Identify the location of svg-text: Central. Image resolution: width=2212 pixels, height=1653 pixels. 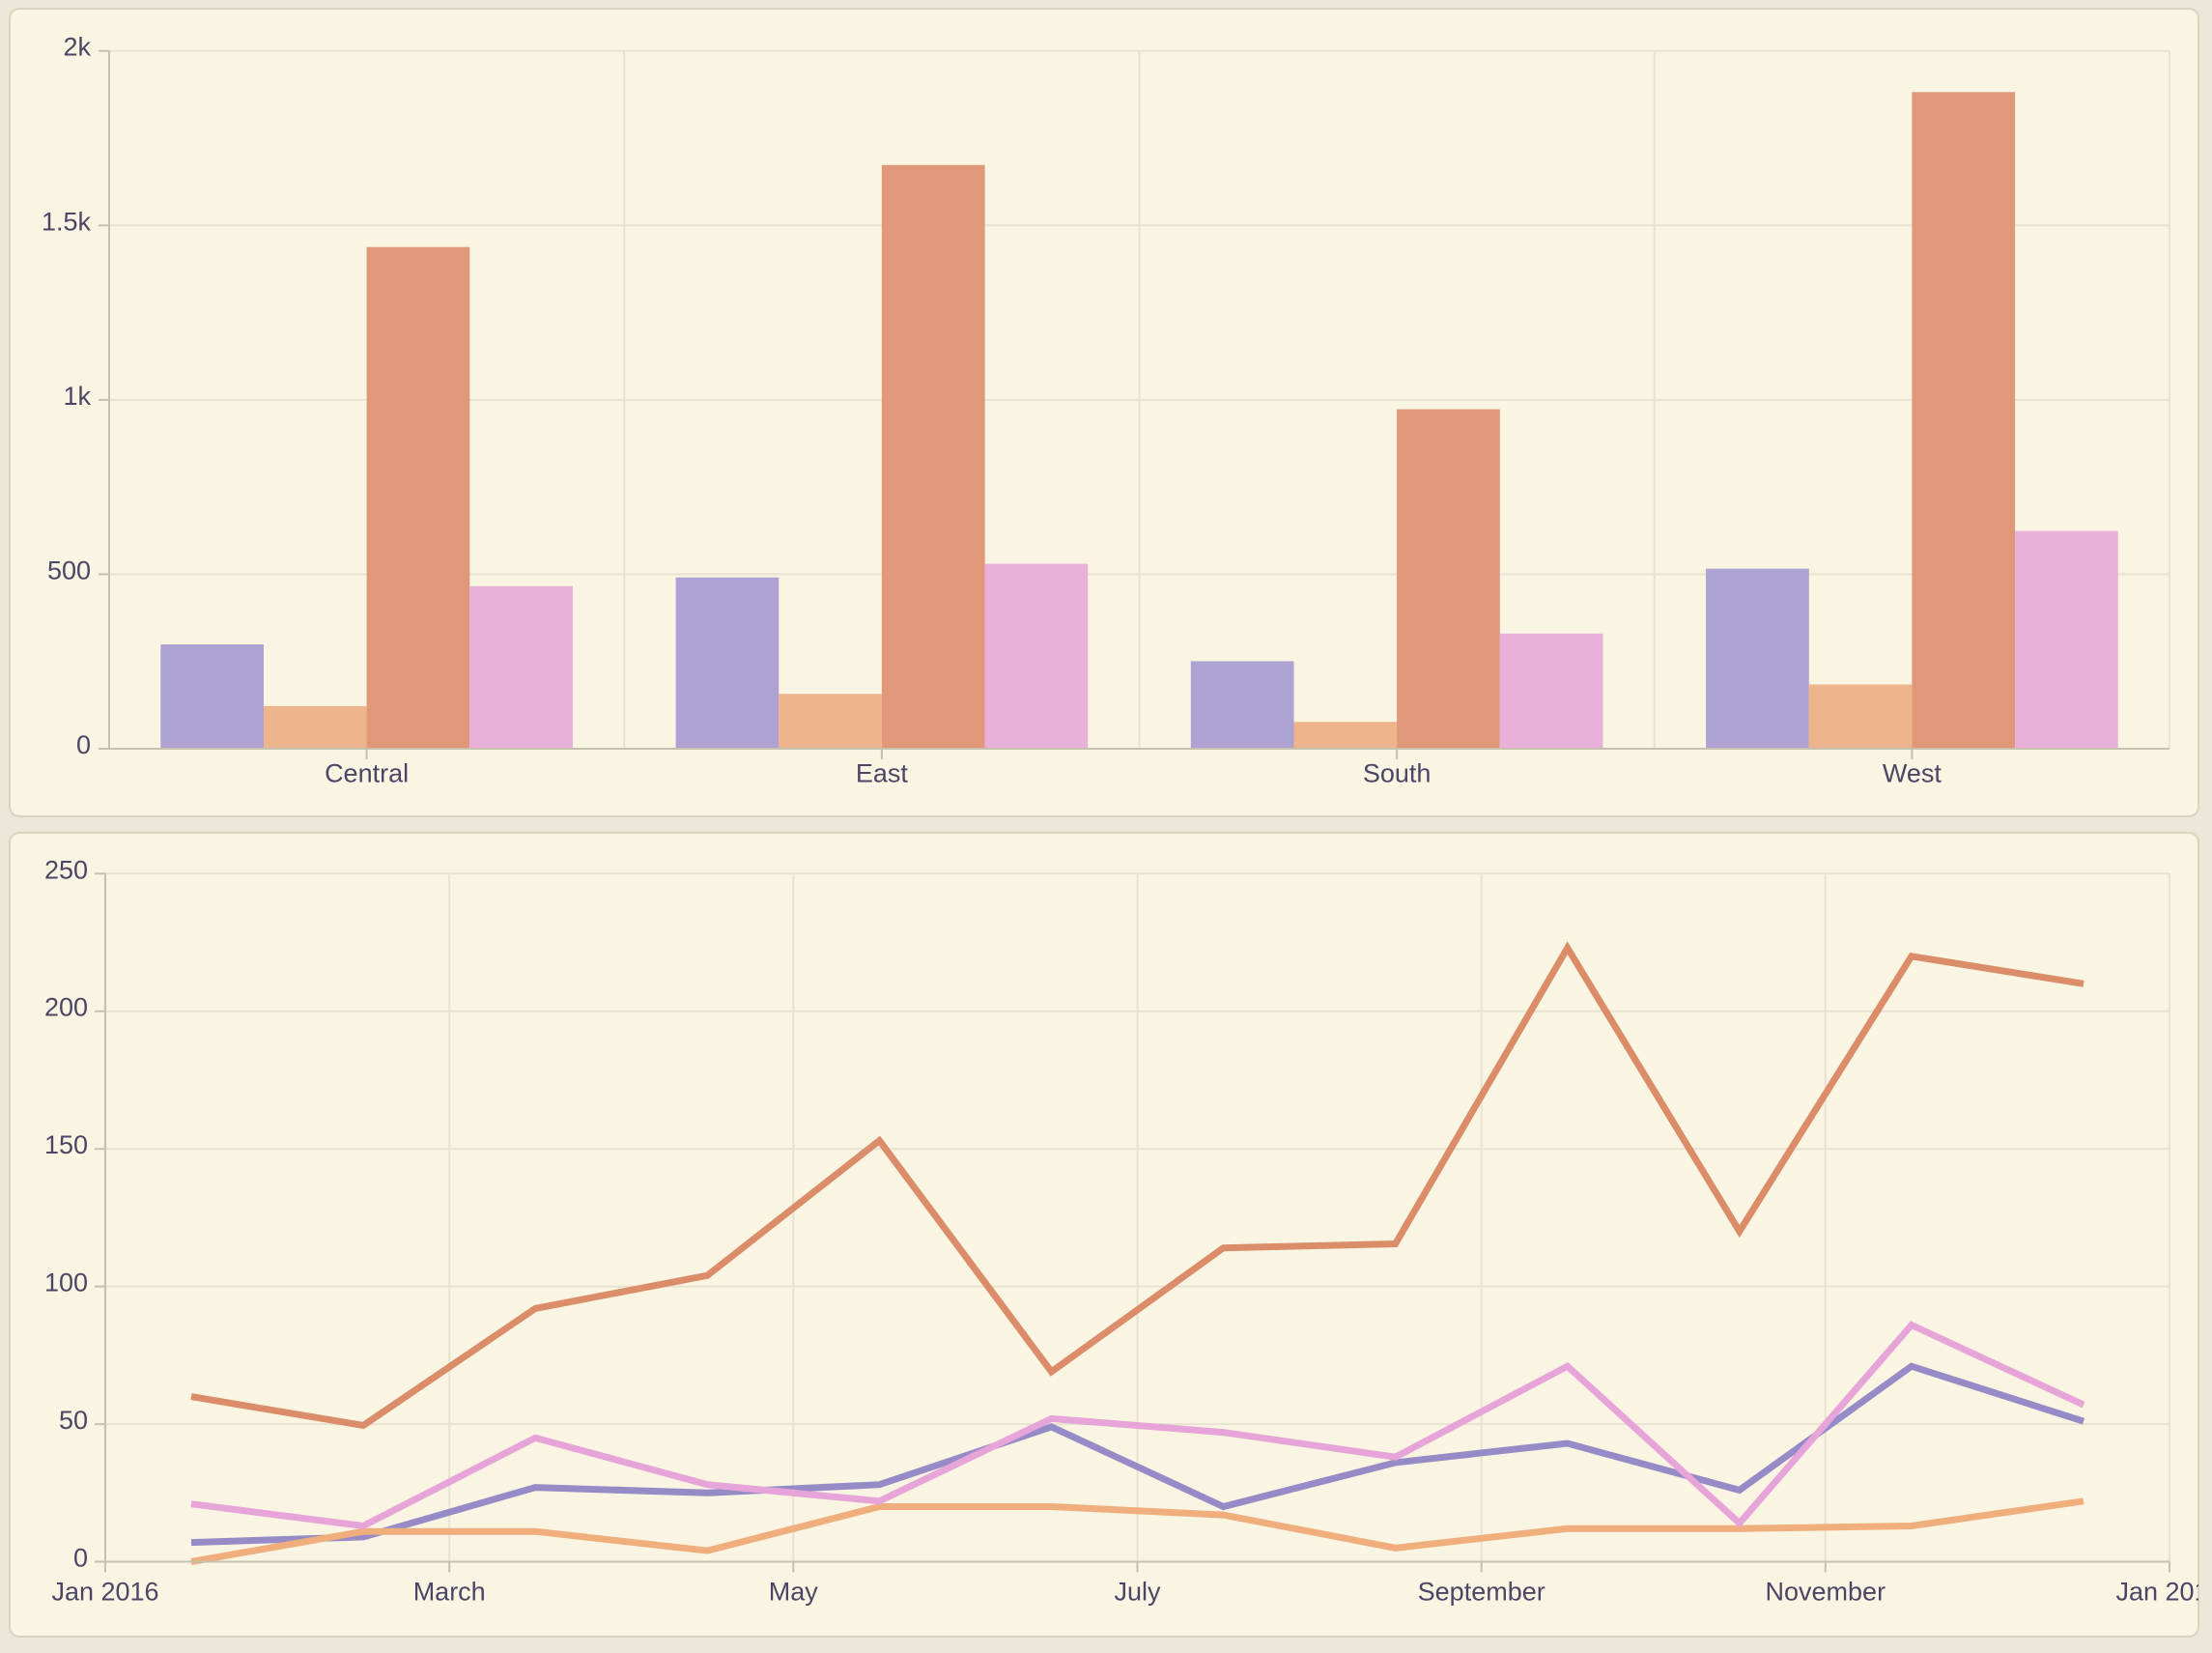
(367, 774).